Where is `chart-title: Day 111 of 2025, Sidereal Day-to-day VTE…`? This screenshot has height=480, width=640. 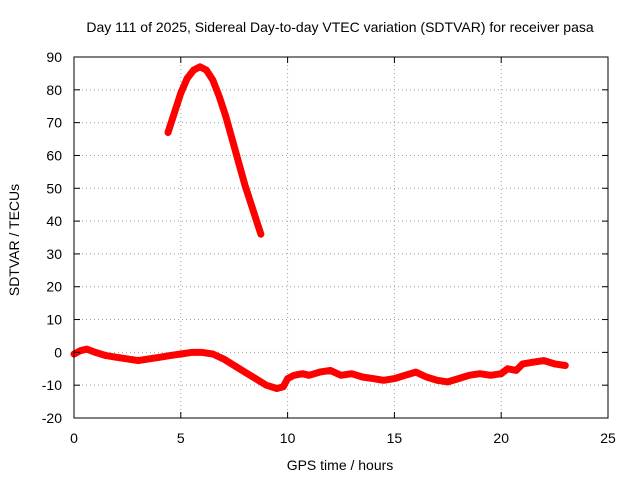 chart-title: Day 111 of 2025, Sidereal Day-to-day VTE… is located at coordinates (340, 27).